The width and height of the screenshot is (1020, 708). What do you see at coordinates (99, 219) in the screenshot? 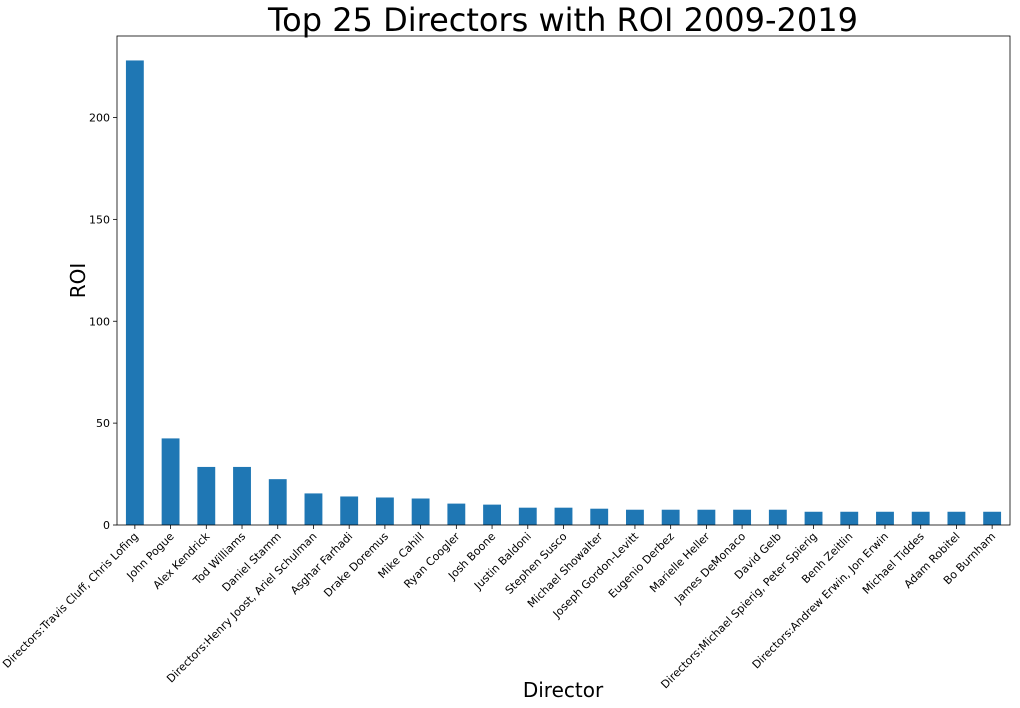
I see `y-tick-label-3: 150` at bounding box center [99, 219].